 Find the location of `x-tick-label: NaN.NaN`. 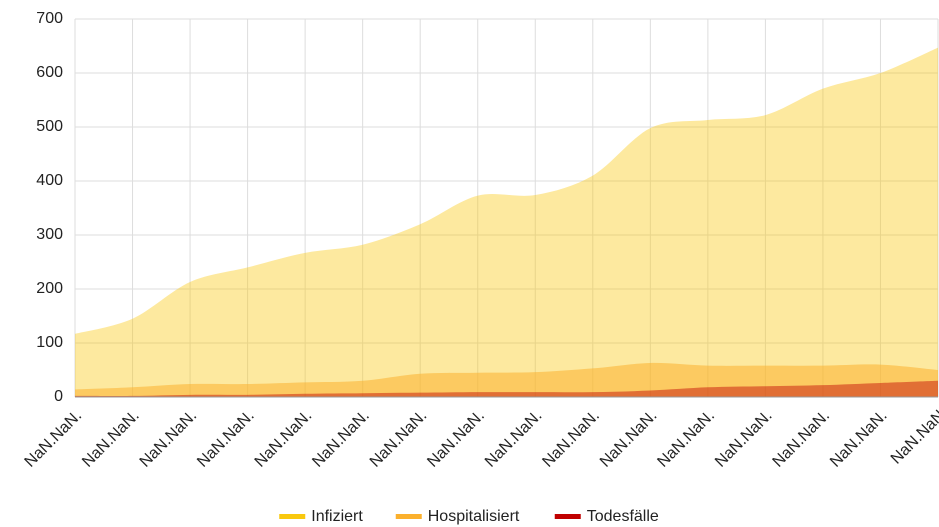

x-tick-label: NaN.NaN is located at coordinates (913, 437).